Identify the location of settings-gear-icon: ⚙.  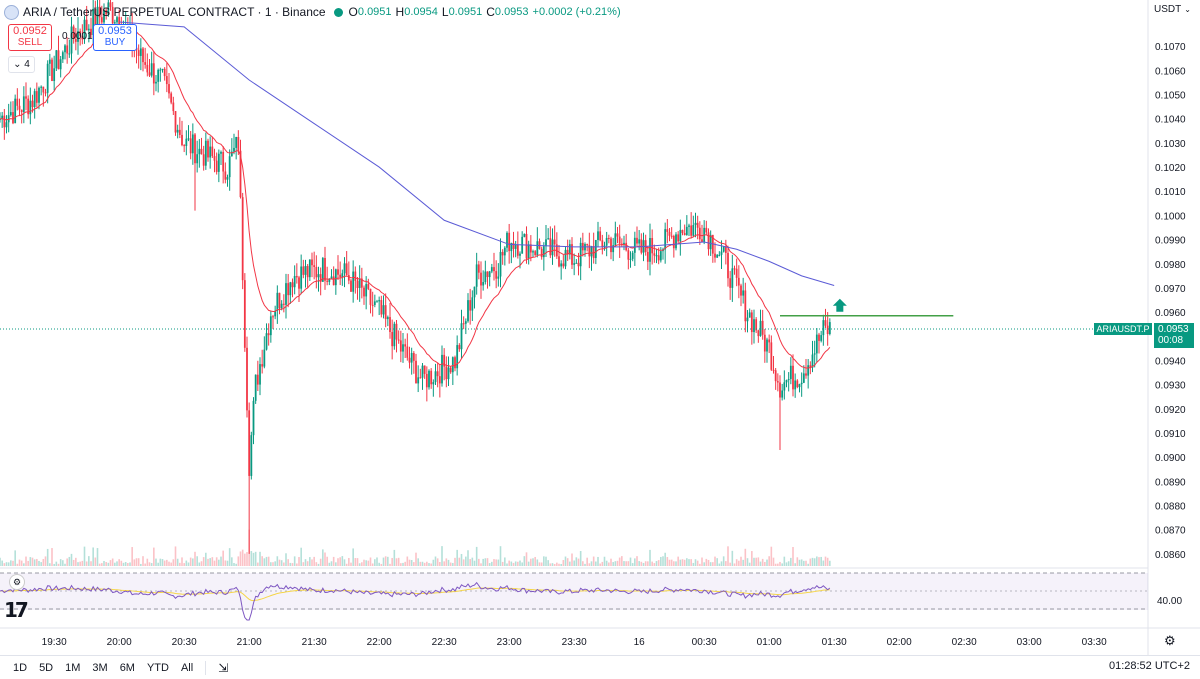
(1170, 640).